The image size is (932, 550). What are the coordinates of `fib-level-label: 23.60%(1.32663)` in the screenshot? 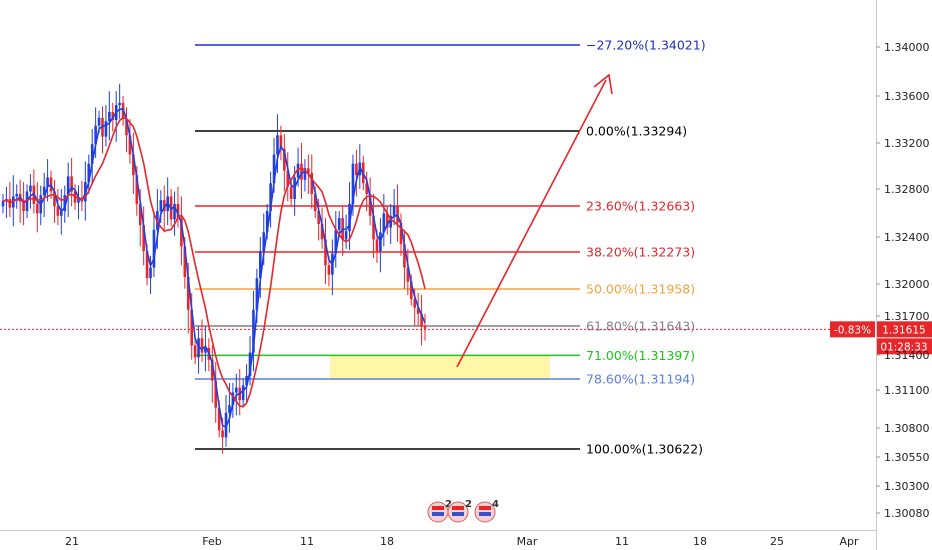 It's located at (640, 206).